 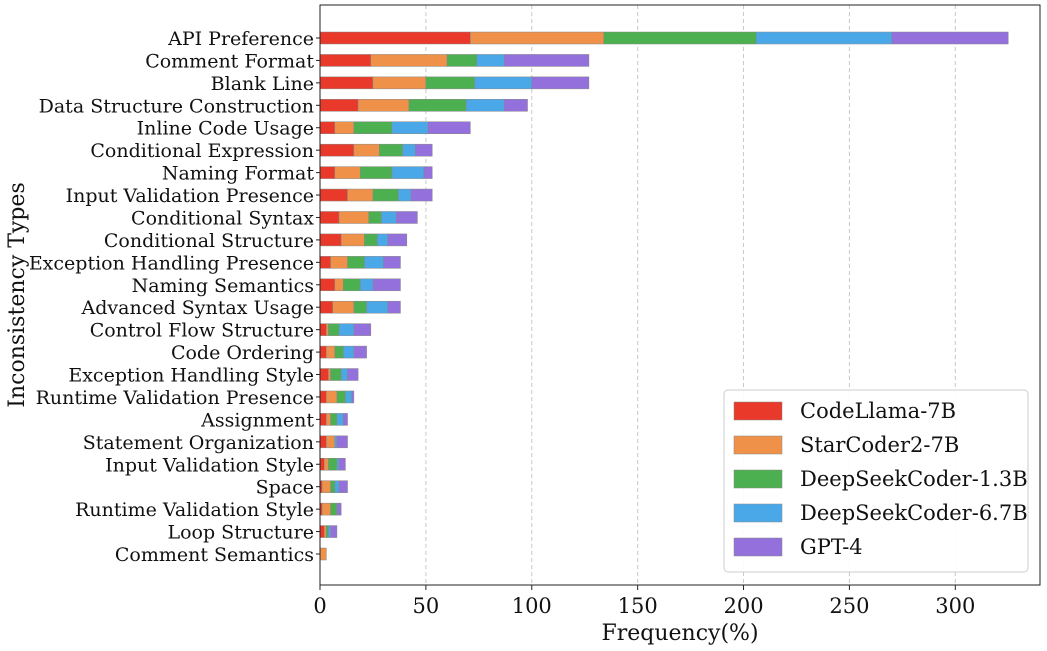 What do you see at coordinates (240, 533) in the screenshot?
I see `y-tick-label: Loop Structure` at bounding box center [240, 533].